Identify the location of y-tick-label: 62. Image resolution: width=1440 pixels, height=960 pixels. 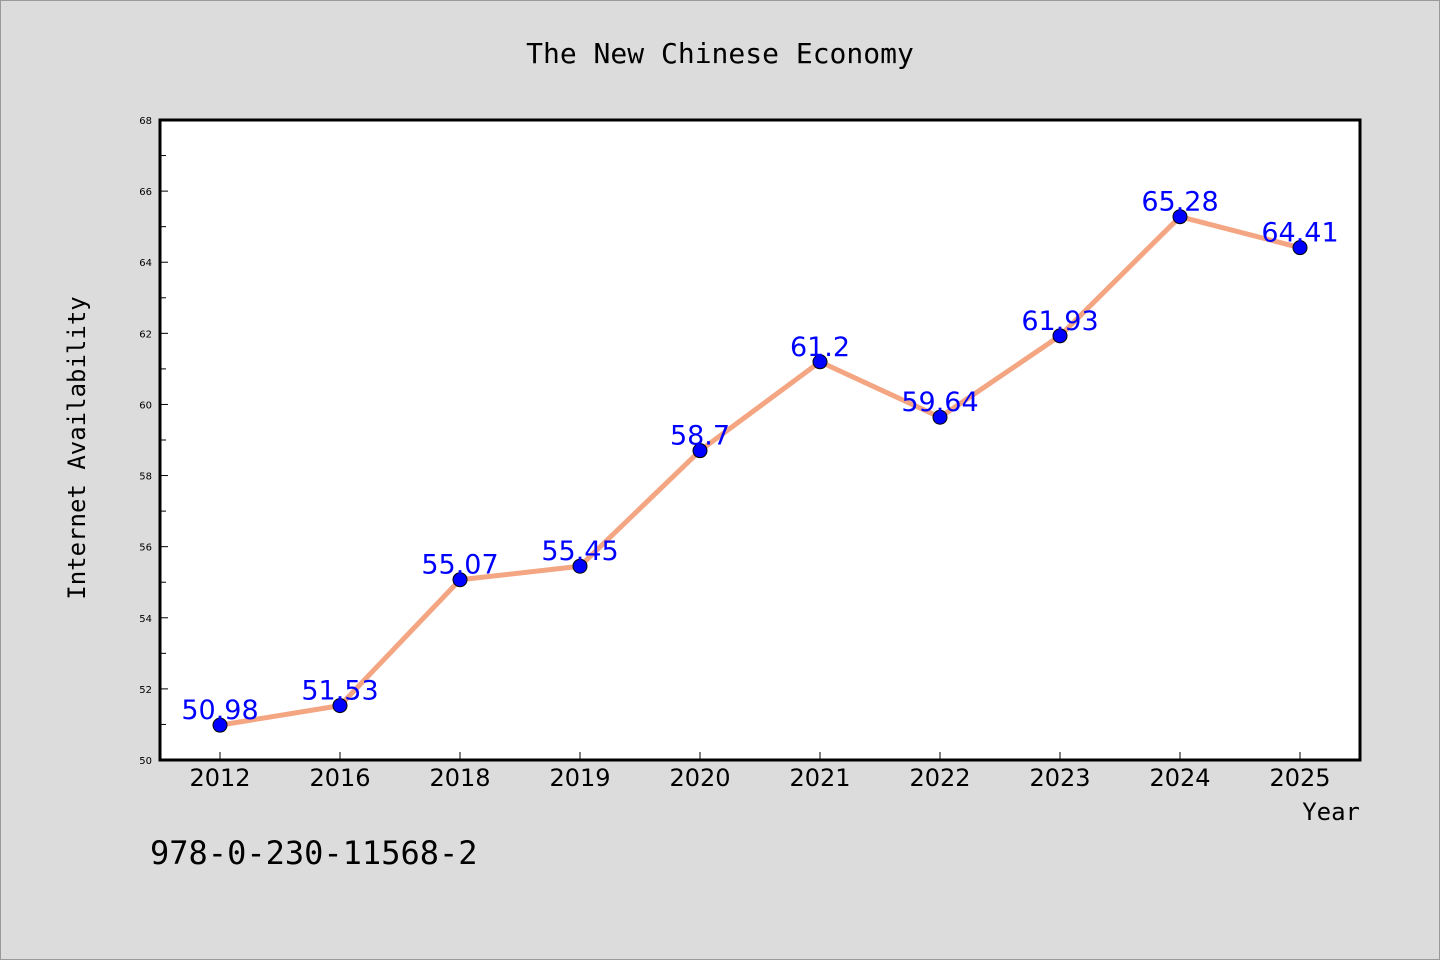
(145, 334).